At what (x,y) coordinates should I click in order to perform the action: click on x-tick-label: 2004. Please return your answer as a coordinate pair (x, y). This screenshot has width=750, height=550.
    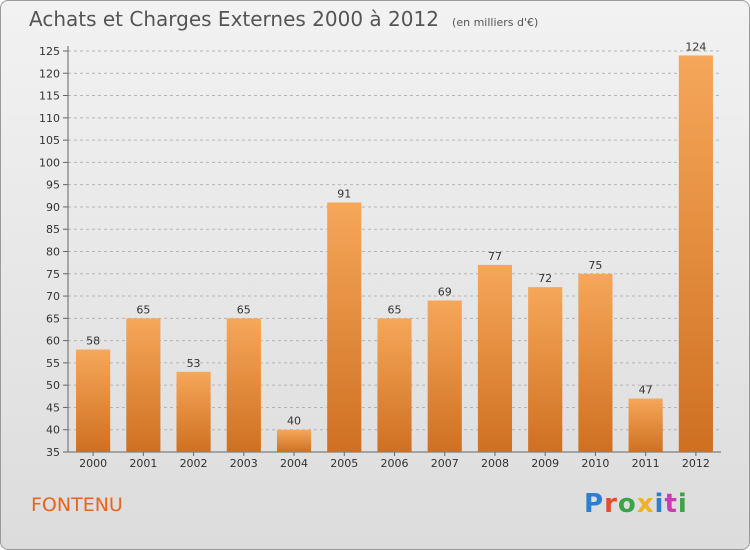
    Looking at the image, I should click on (294, 463).